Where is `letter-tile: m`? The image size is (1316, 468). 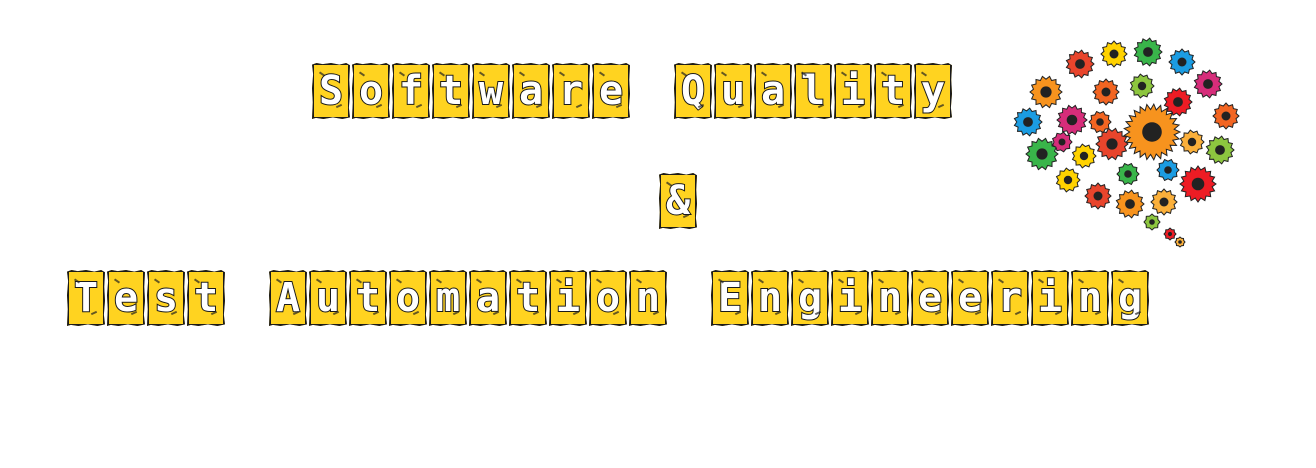
letter-tile: m is located at coordinates (448, 298).